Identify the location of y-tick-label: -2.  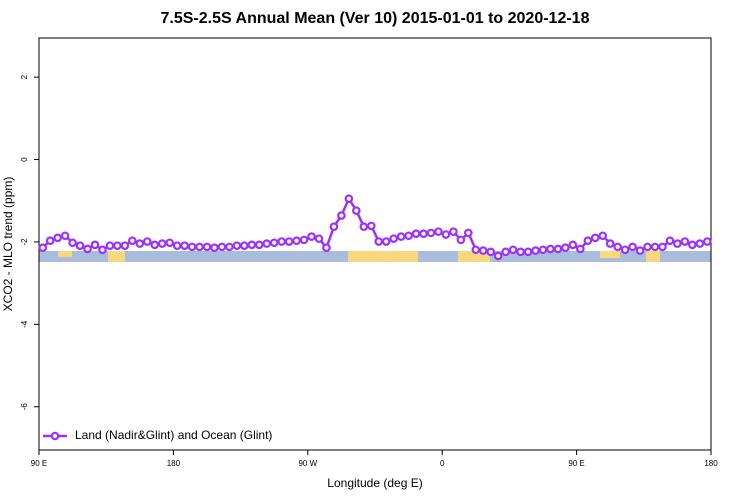
(24, 242).